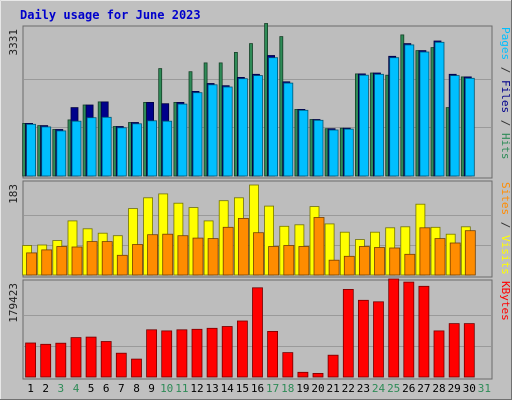  What do you see at coordinates (393, 388) in the screenshot?
I see `x-tick-label-day-25: 25` at bounding box center [393, 388].